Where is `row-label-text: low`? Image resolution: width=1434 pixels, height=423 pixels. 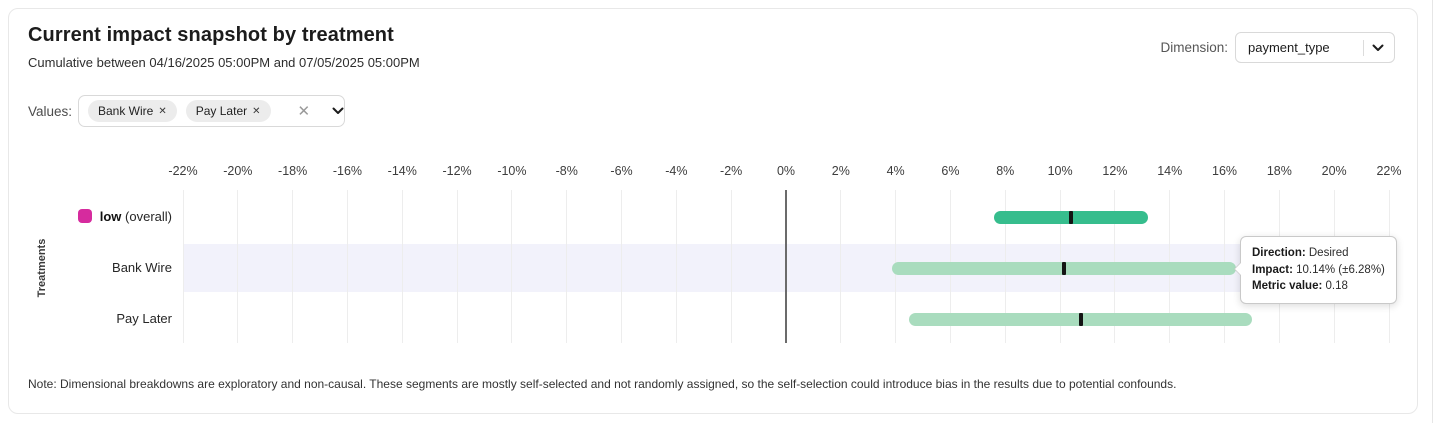
row-label-text: low is located at coordinates (110, 216).